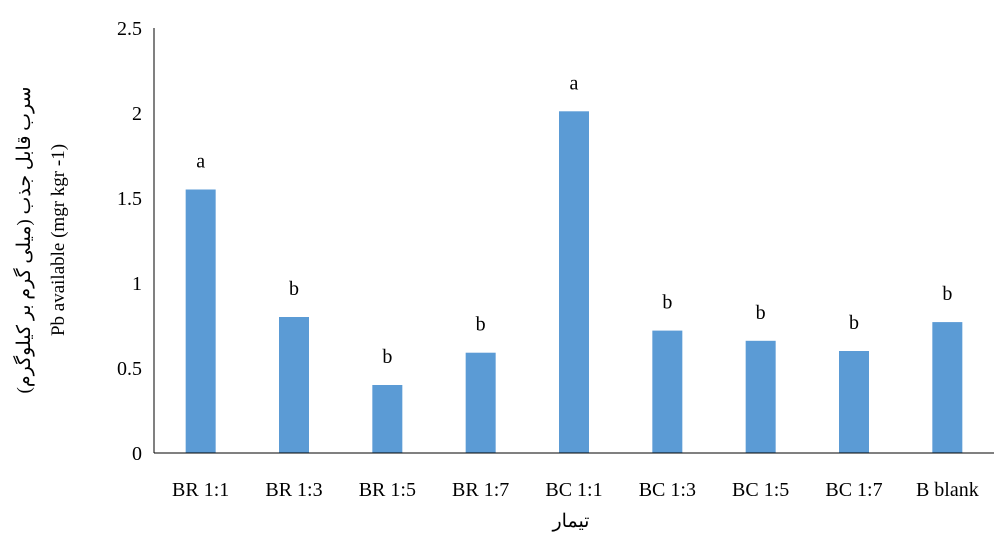 This screenshot has height=537, width=995. I want to click on x-tick-label: BC 1:5, so click(760, 490).